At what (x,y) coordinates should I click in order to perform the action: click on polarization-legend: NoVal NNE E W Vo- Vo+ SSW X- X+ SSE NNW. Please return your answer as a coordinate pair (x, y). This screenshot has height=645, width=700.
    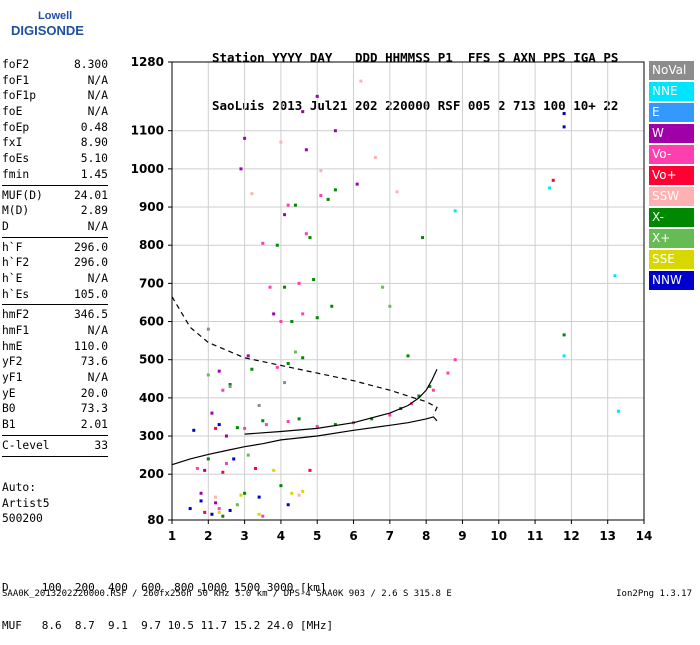
    Looking at the image, I should click on (671, 176).